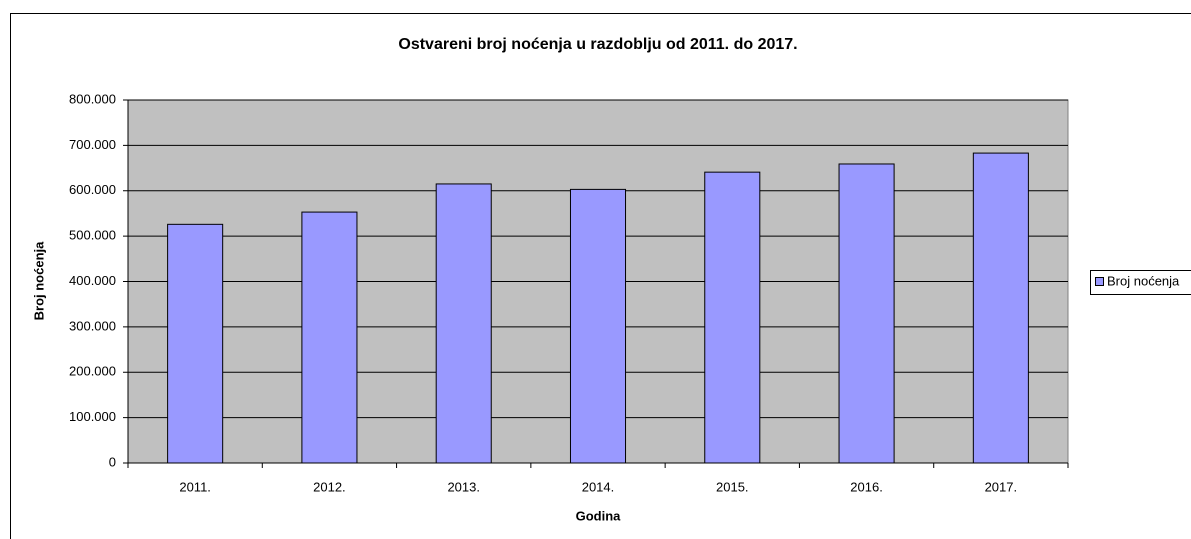 The height and width of the screenshot is (539, 1191). Describe the element at coordinates (732, 486) in the screenshot. I see `x-tick-label: 2015.` at that location.